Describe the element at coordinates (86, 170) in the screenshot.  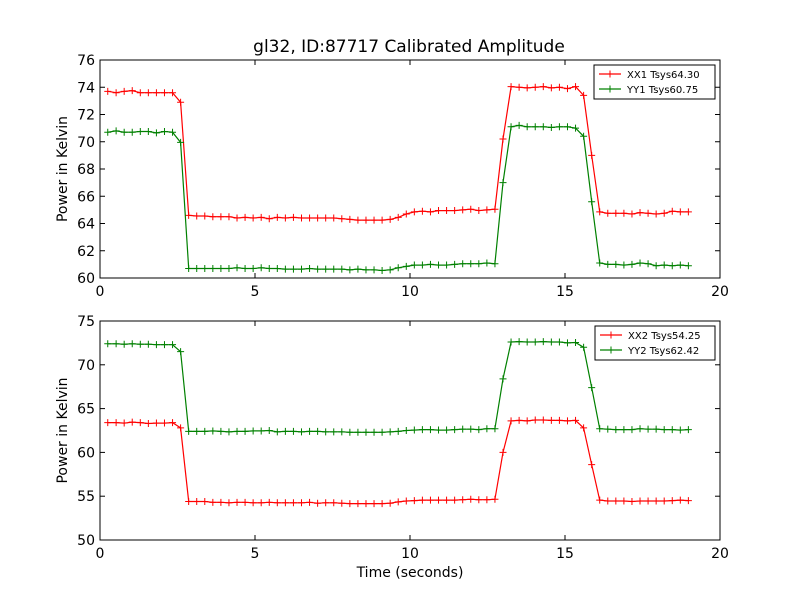
I see `y-tick-label: 68` at that location.